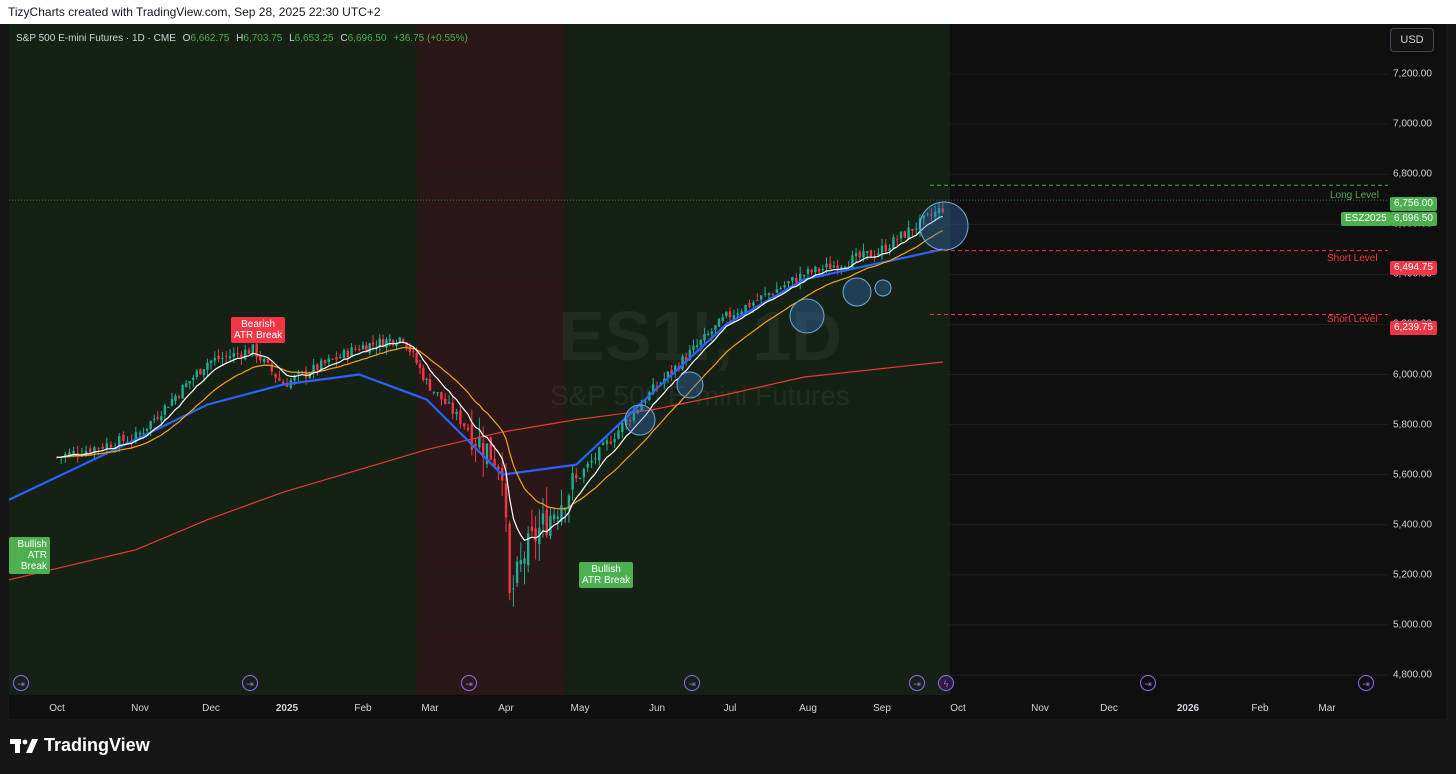 Image resolution: width=1456 pixels, height=774 pixels. What do you see at coordinates (211, 708) in the screenshot?
I see `time-tick-label: Dec` at bounding box center [211, 708].